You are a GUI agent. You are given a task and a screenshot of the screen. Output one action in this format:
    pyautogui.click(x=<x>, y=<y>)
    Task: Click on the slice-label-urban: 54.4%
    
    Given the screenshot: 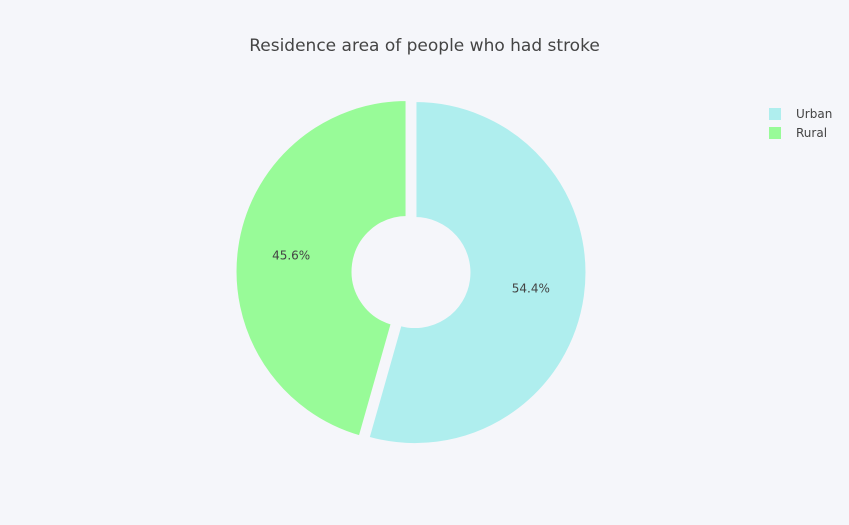 What is the action you would take?
    pyautogui.click(x=531, y=289)
    